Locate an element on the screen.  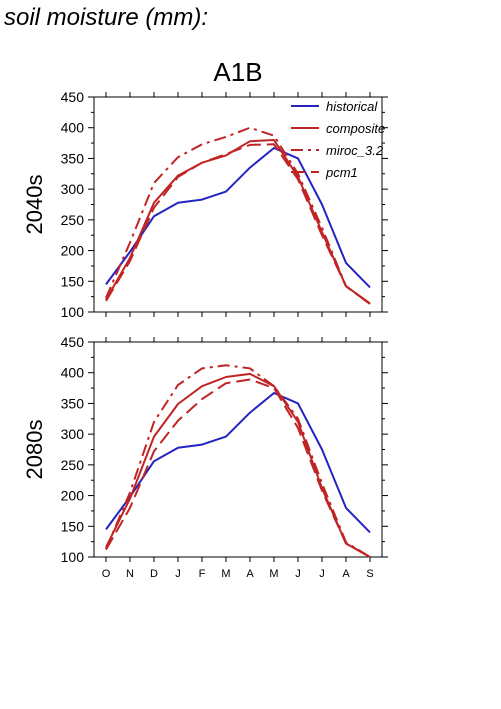
scenario-title: A1B is located at coordinates (237, 72).